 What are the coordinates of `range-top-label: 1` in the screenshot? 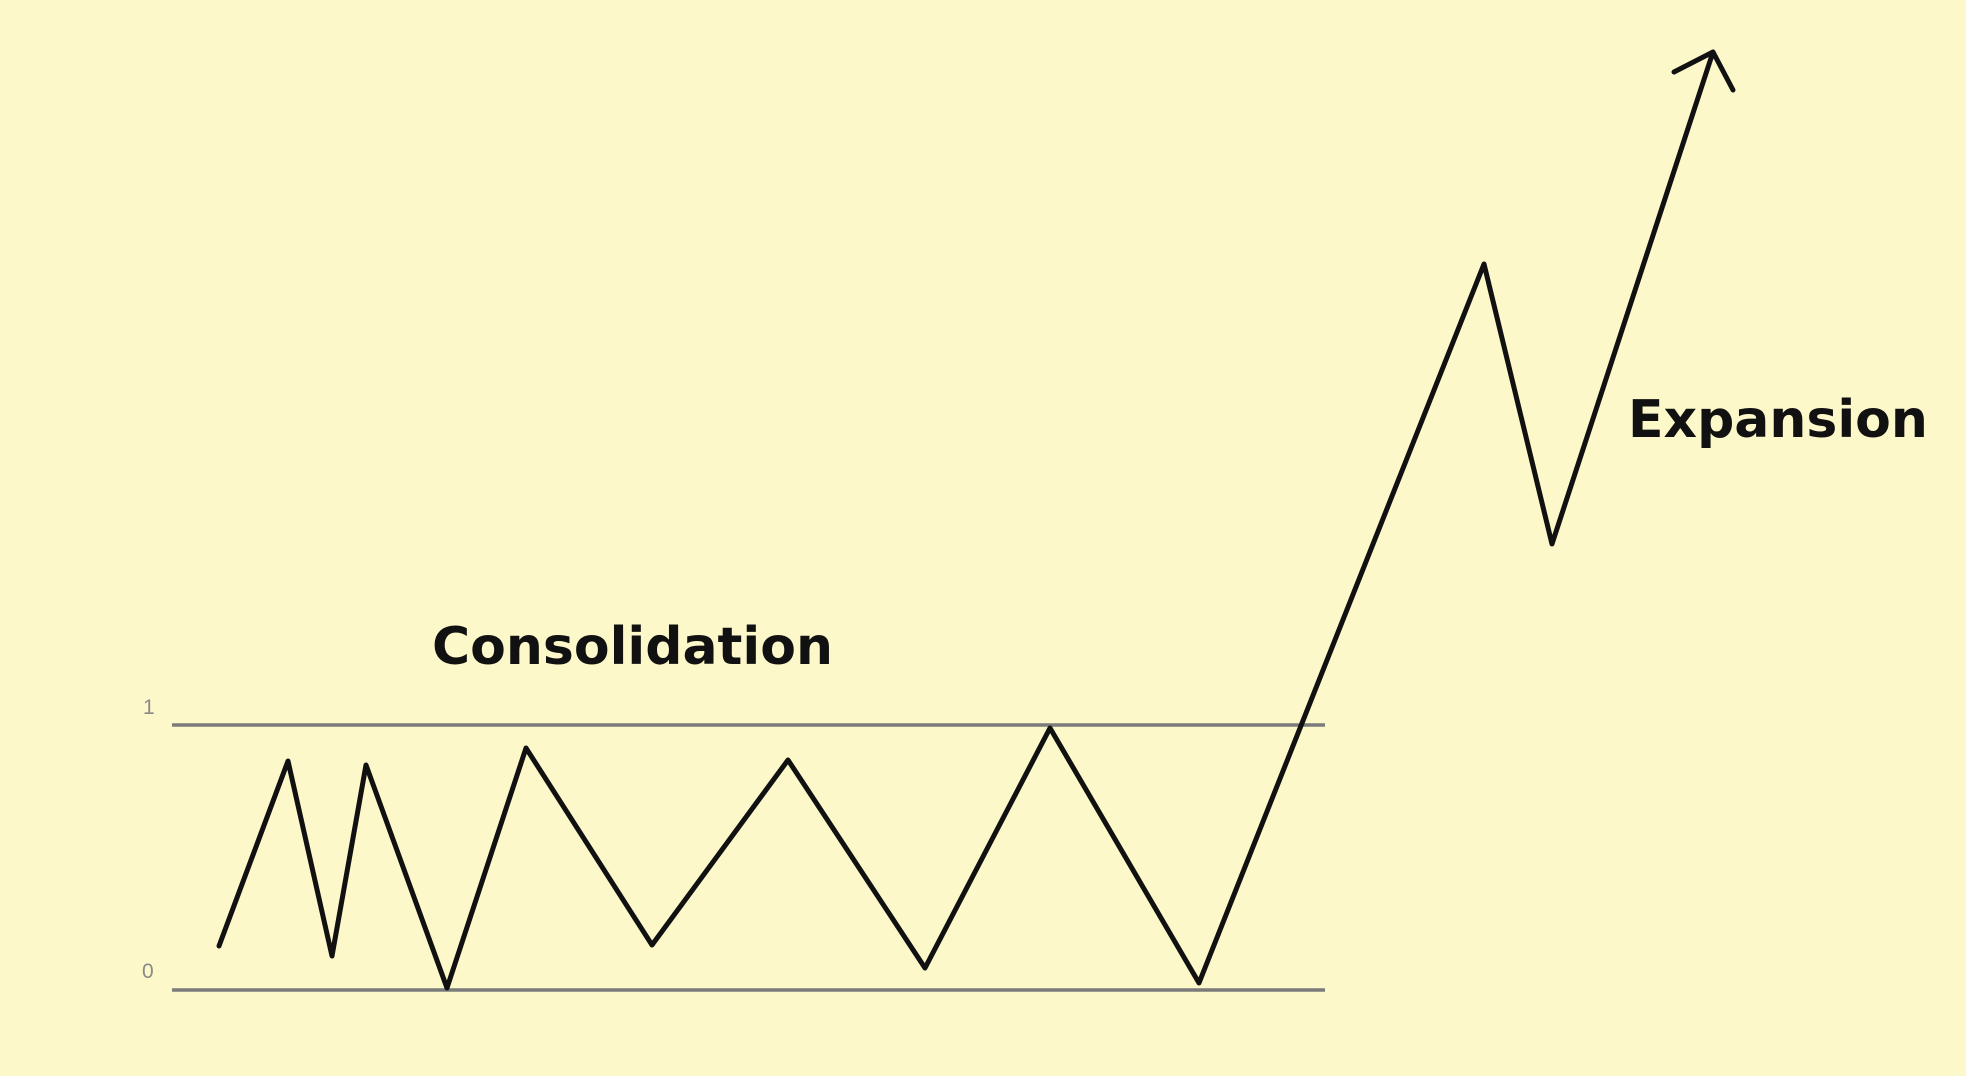 It's located at (149, 707).